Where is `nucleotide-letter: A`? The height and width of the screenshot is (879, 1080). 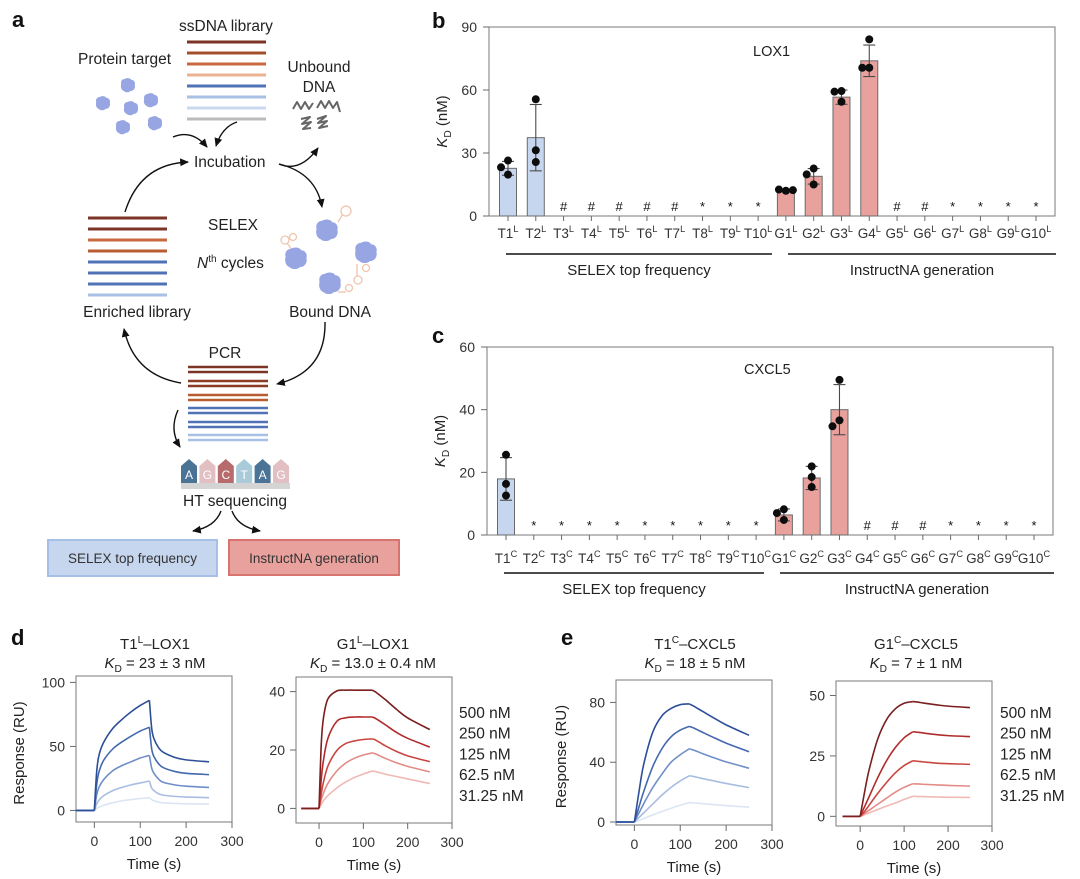 nucleotide-letter: A is located at coordinates (263, 475).